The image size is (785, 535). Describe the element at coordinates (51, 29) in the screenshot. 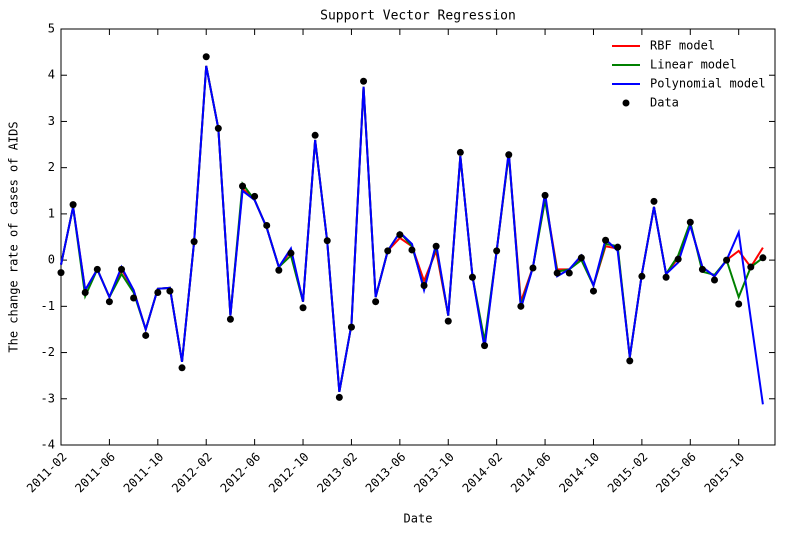

I see `y-tick-label: 5` at that location.